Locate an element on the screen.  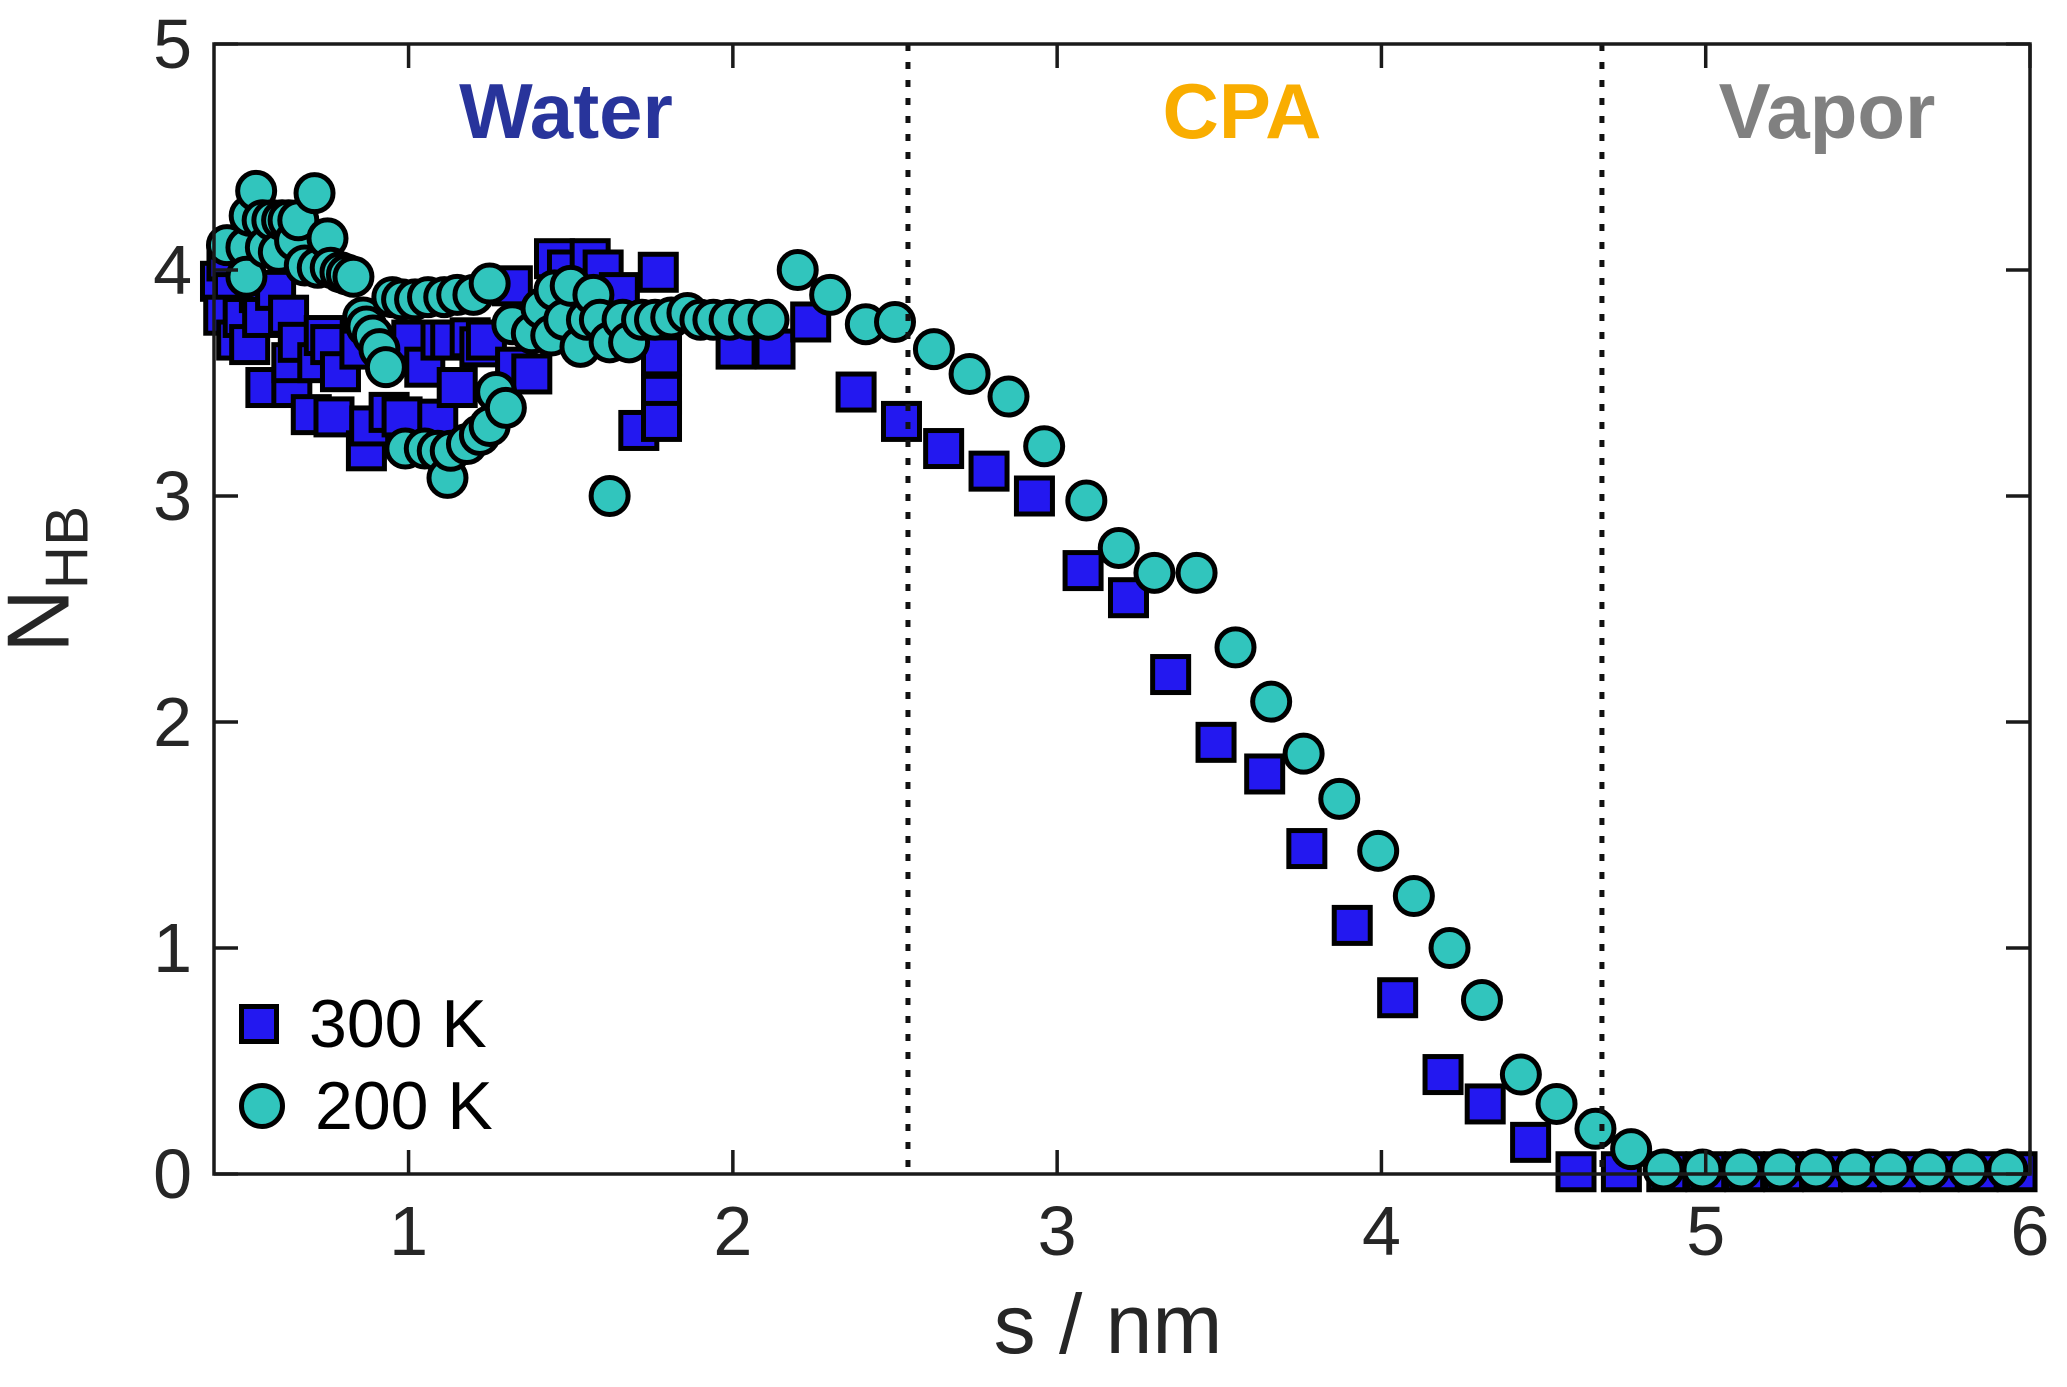
x-tick-label-5: 5 is located at coordinates (1706, 1231).